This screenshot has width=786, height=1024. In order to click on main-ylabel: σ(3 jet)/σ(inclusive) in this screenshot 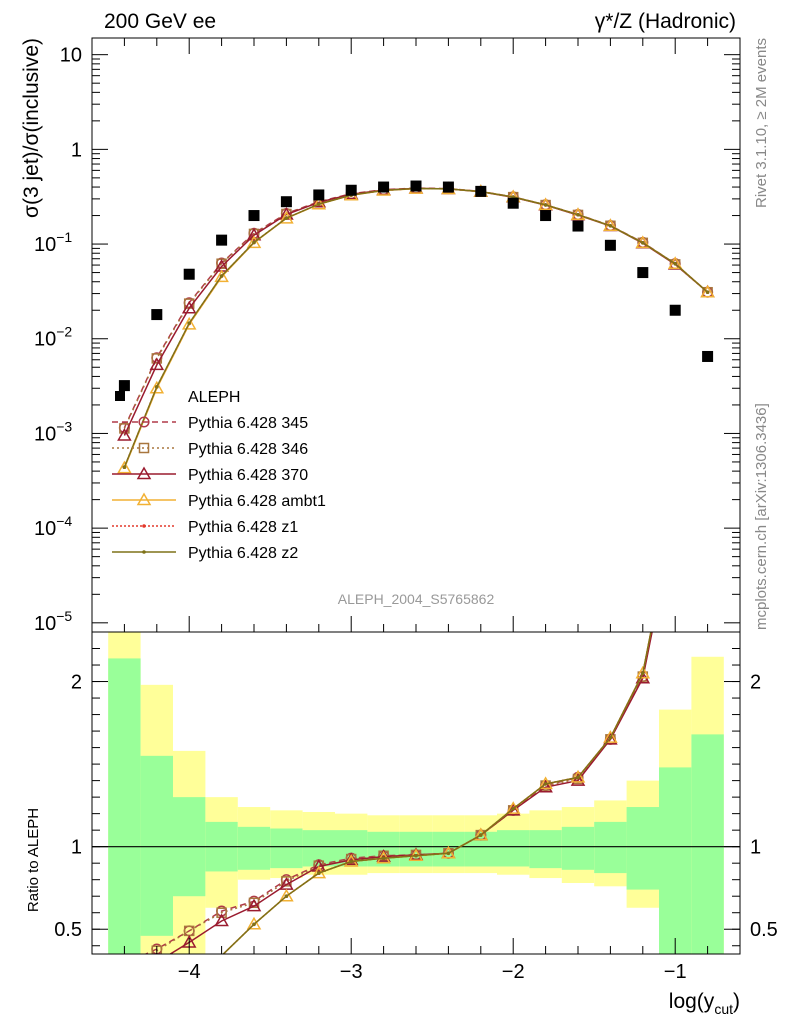, I will do `click(31, 128)`.